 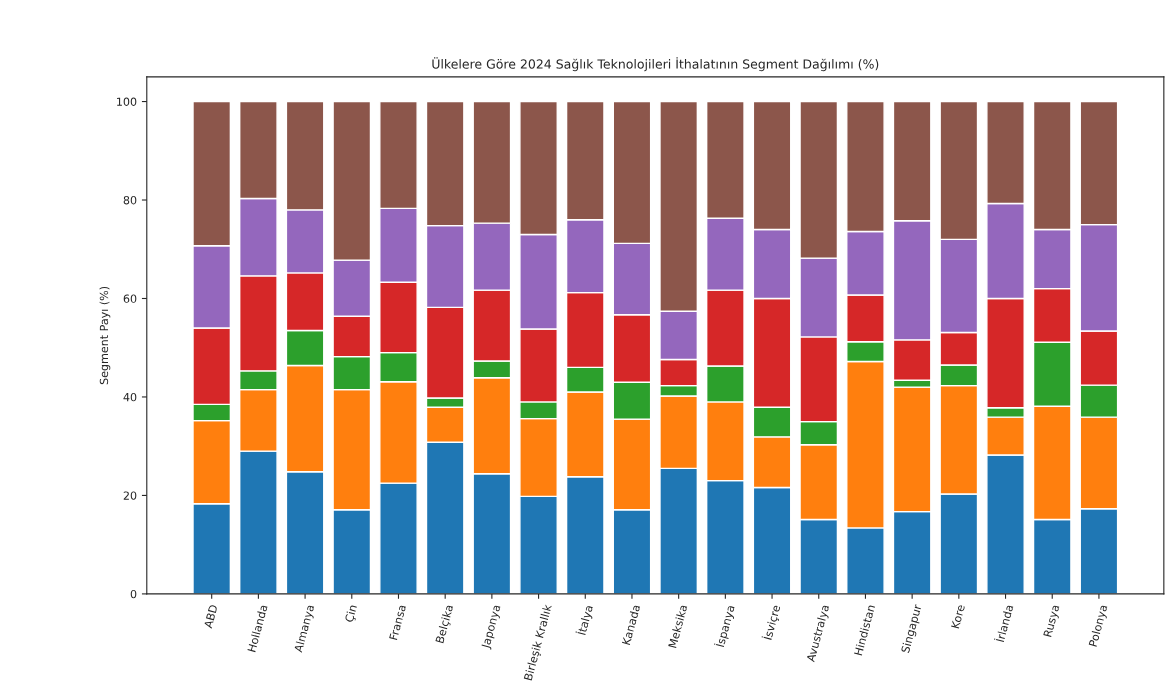 What do you see at coordinates (130, 495) in the screenshot?
I see `y-tick-label: 20` at bounding box center [130, 495].